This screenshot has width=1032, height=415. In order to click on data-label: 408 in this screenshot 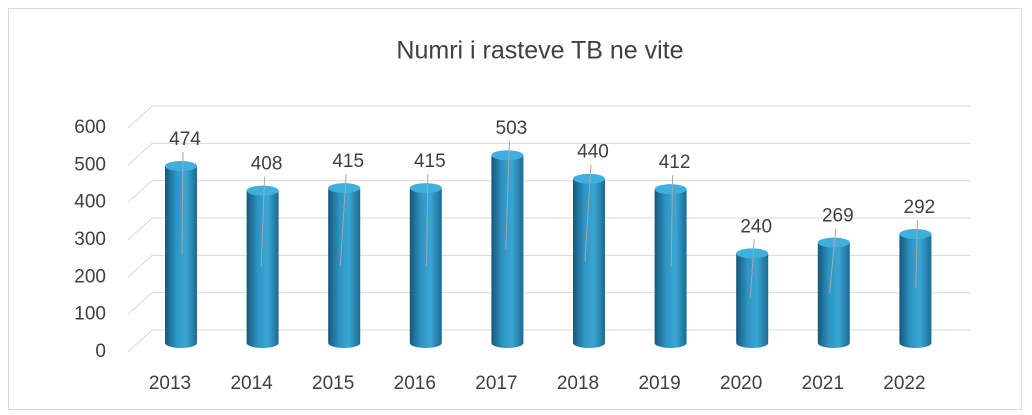, I will do `click(267, 164)`.